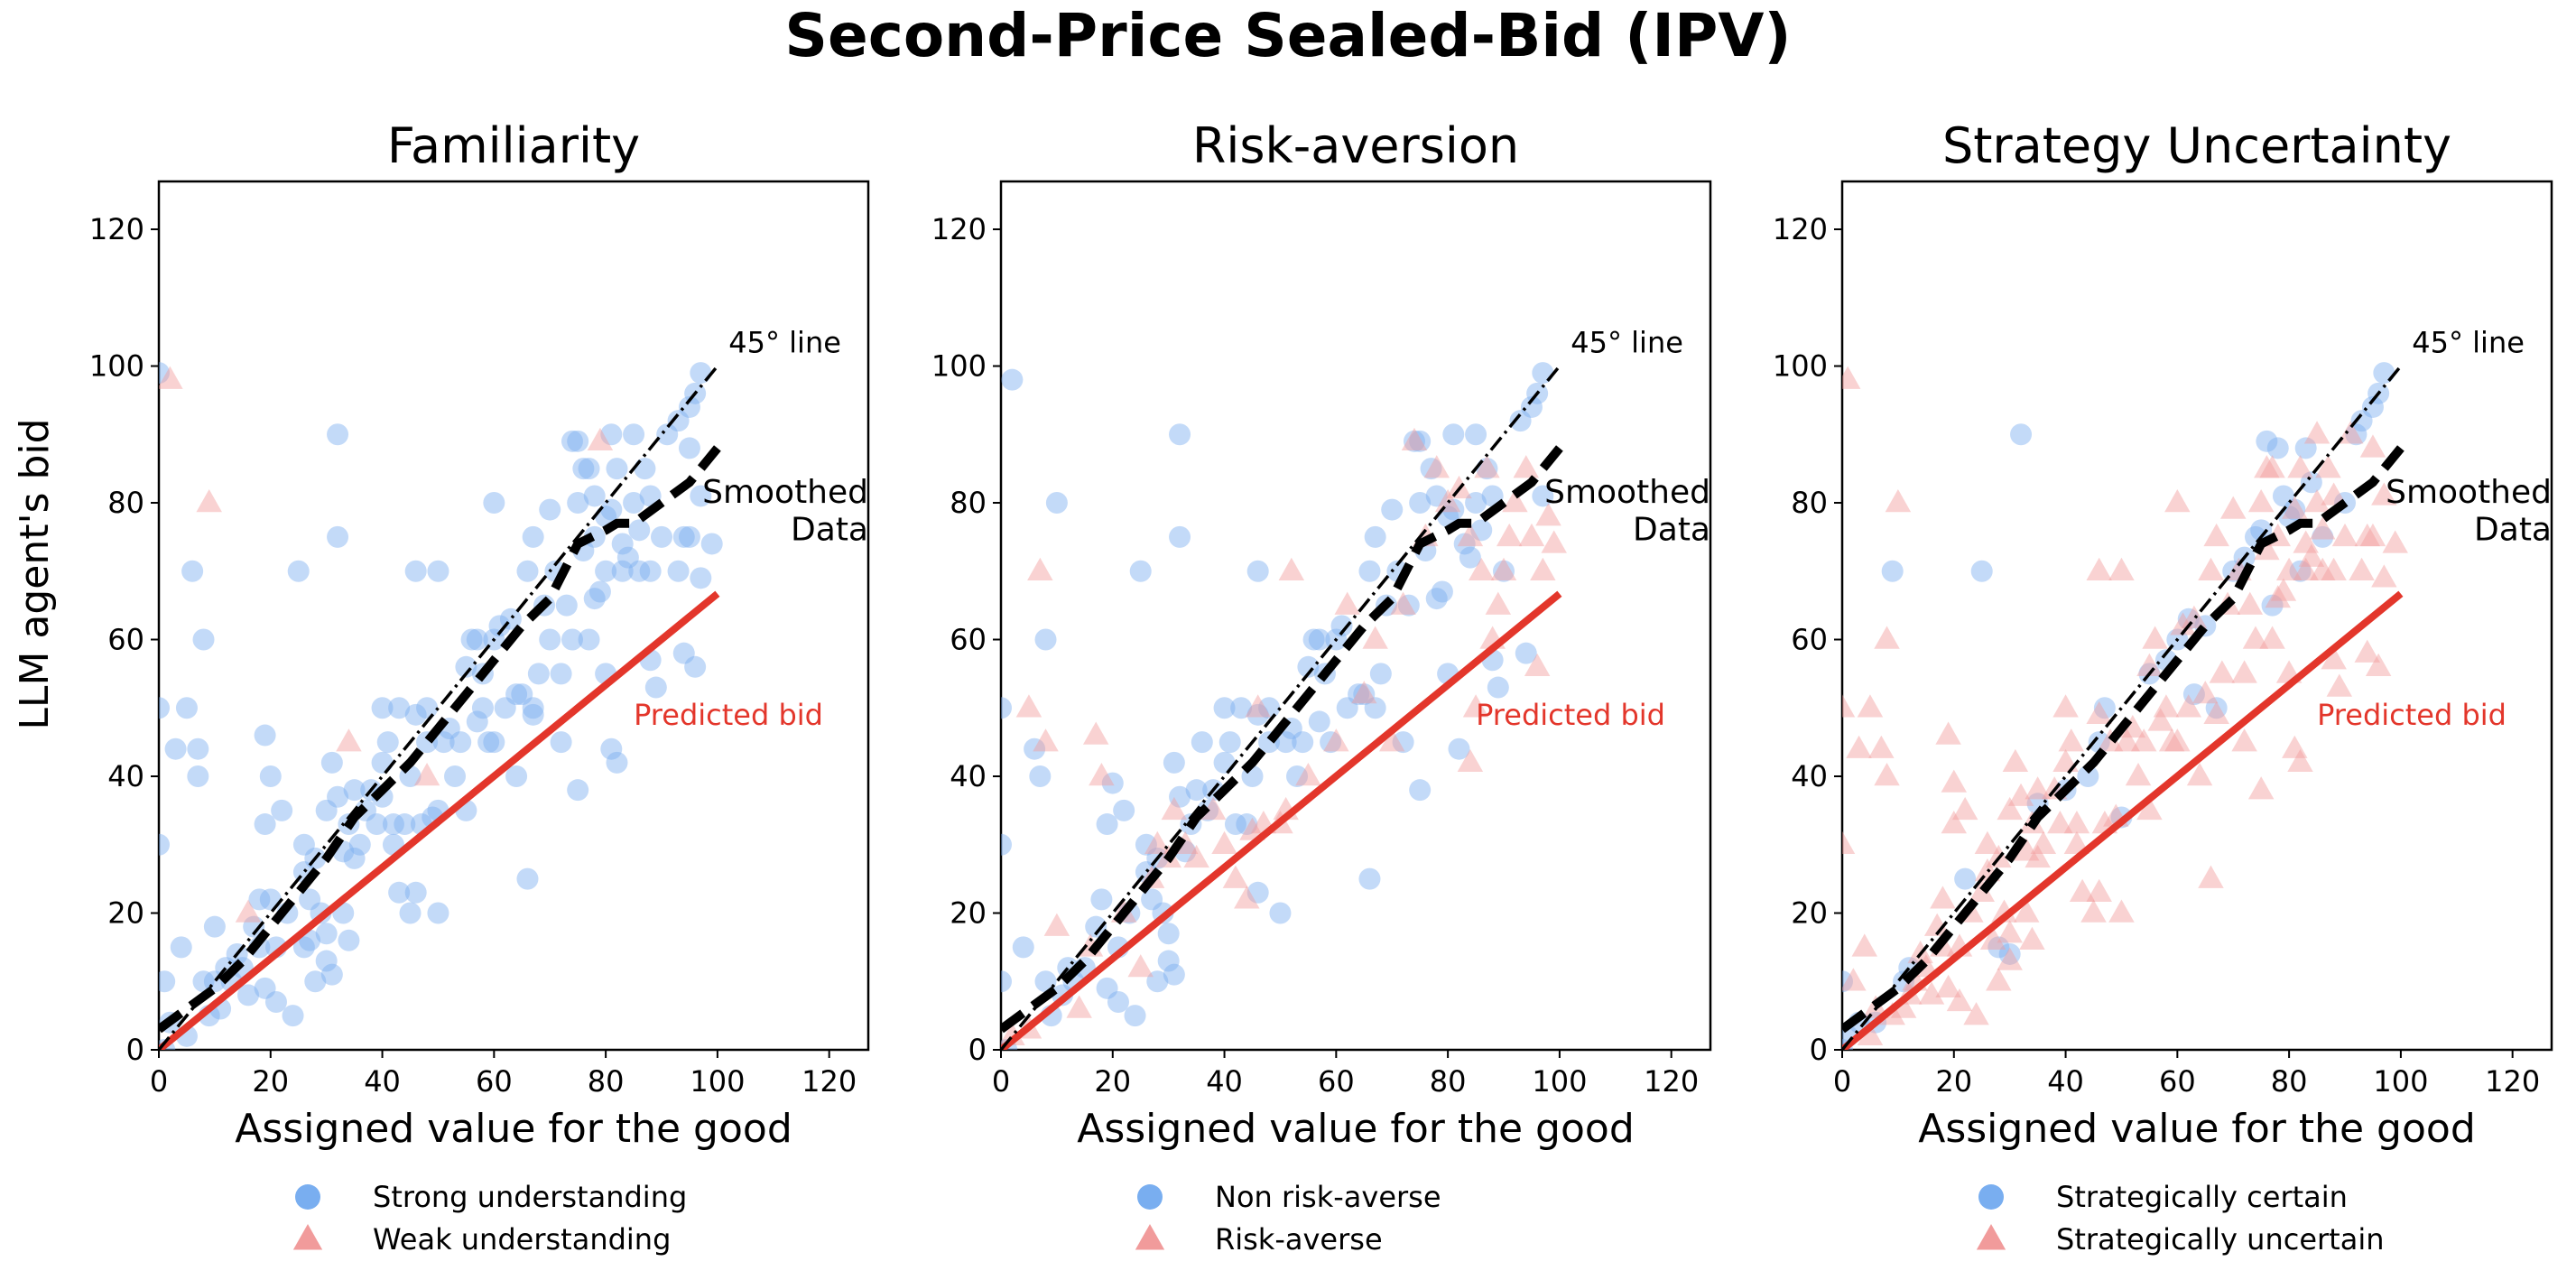 The image size is (2576, 1280). Describe the element at coordinates (2469, 492) in the screenshot. I see `smoothed-label: Smoothed` at that location.